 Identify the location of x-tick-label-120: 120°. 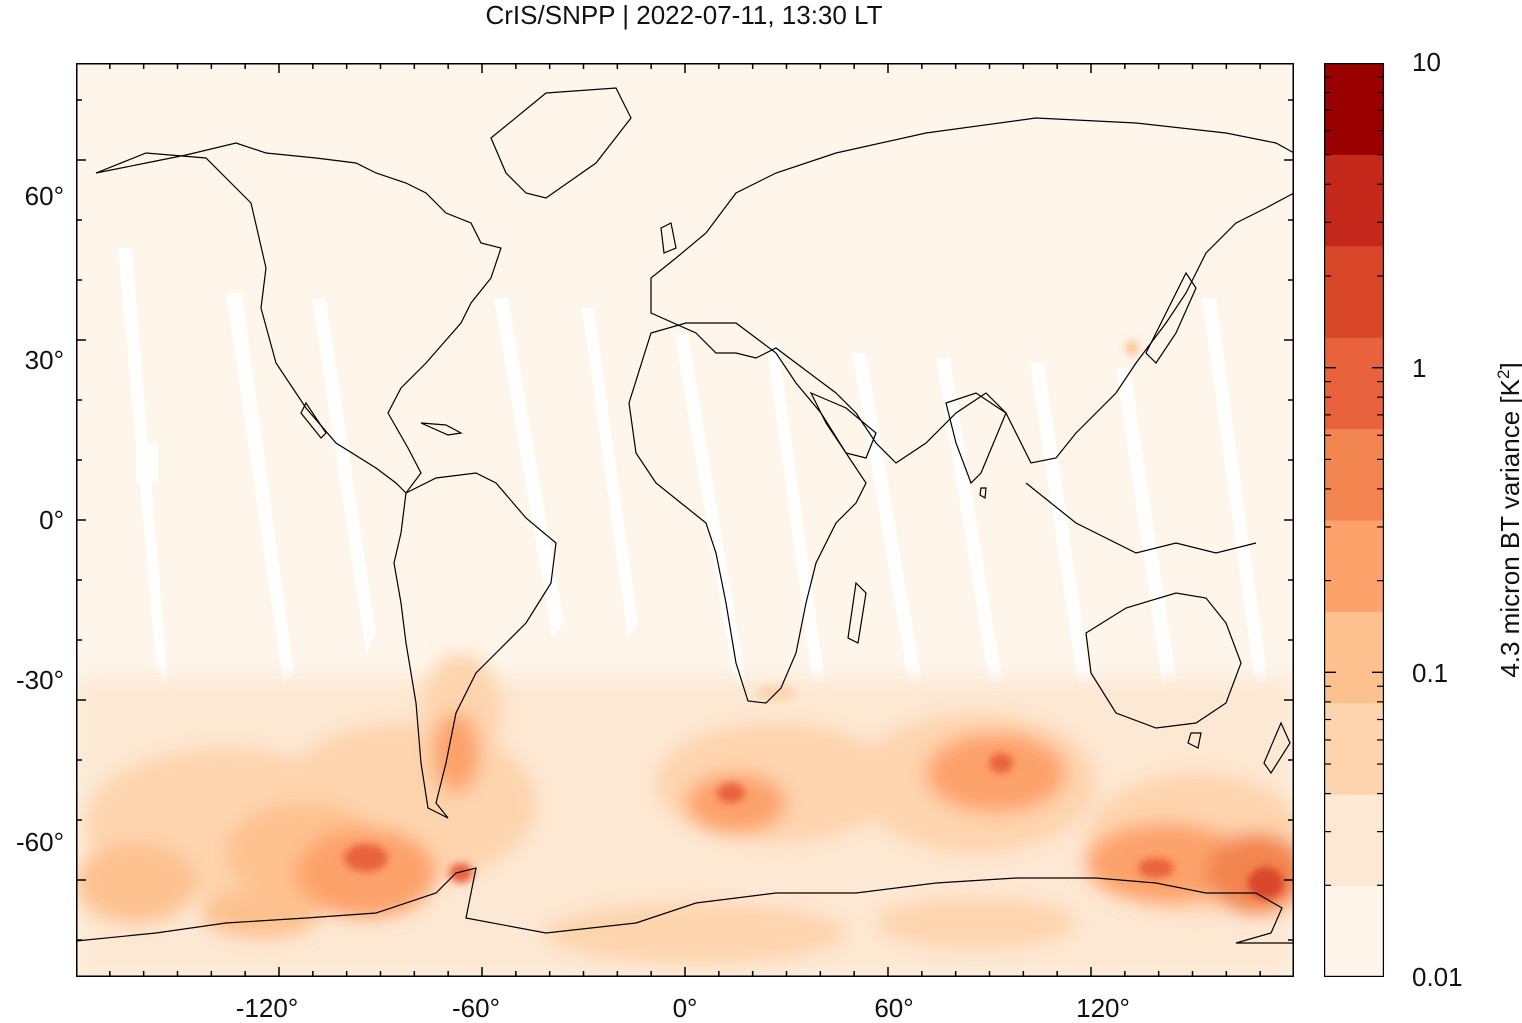
(1103, 1008).